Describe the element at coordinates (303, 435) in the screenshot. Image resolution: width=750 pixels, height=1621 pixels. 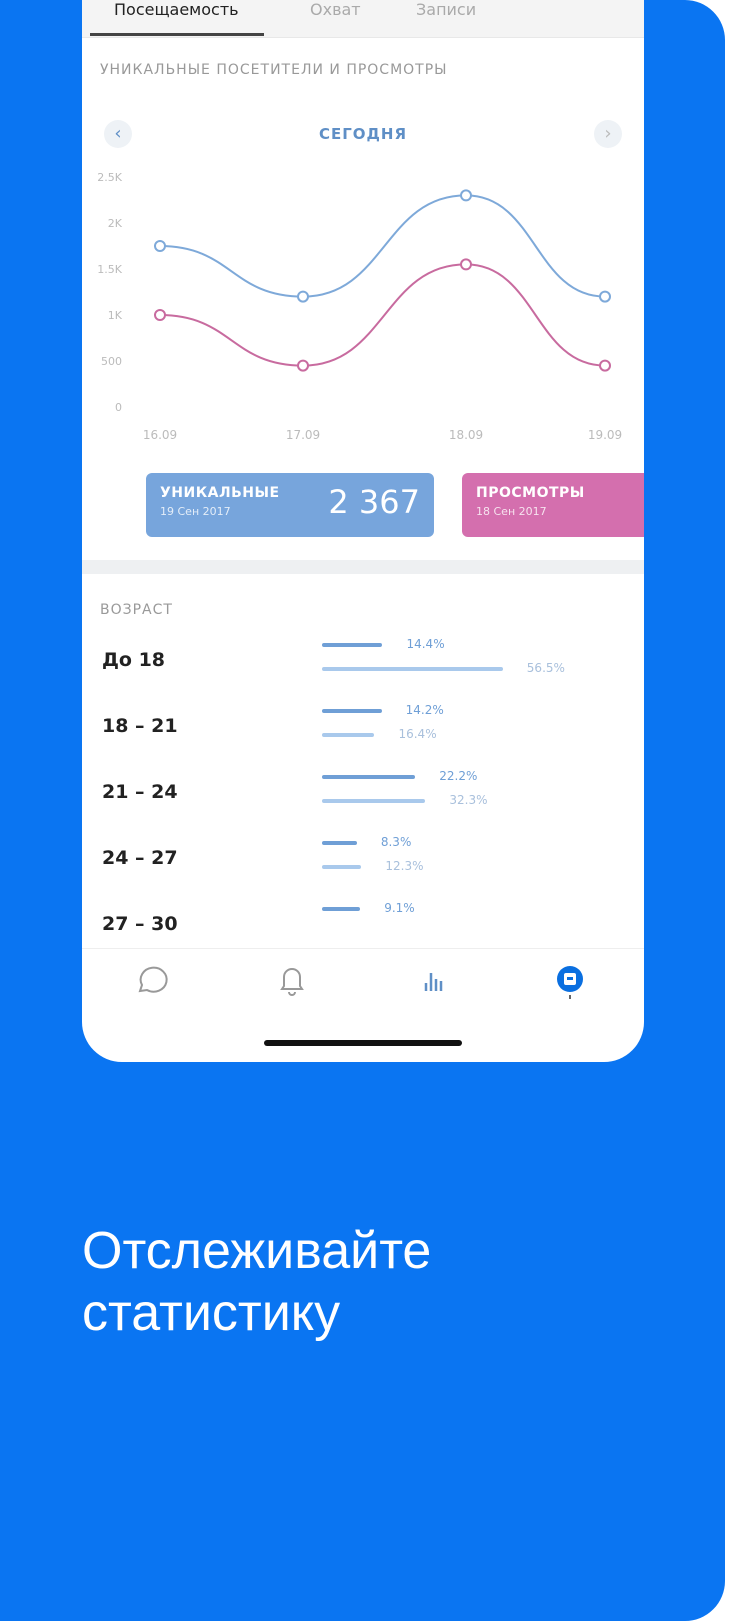
I see `x-tick-label: 17.09` at that location.